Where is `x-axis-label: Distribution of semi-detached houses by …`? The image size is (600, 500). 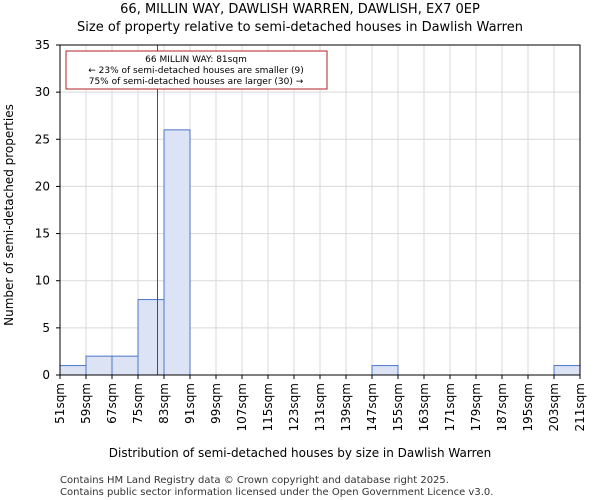
x-axis-label: Distribution of semi-detached houses by … is located at coordinates (300, 453).